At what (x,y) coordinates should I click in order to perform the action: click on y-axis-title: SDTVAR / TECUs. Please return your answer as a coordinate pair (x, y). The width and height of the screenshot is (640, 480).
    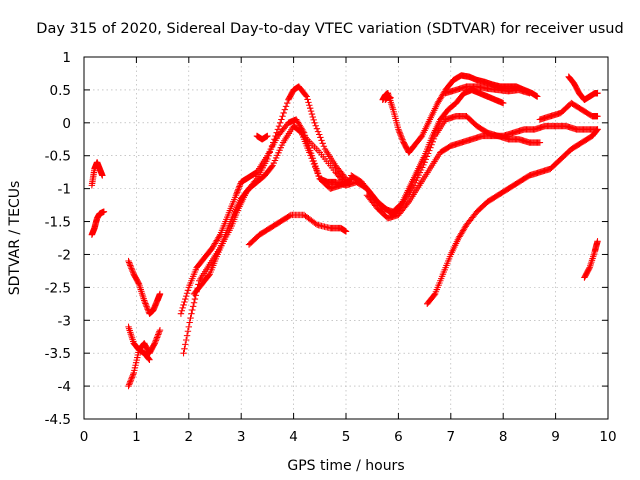
    Looking at the image, I should click on (15, 238).